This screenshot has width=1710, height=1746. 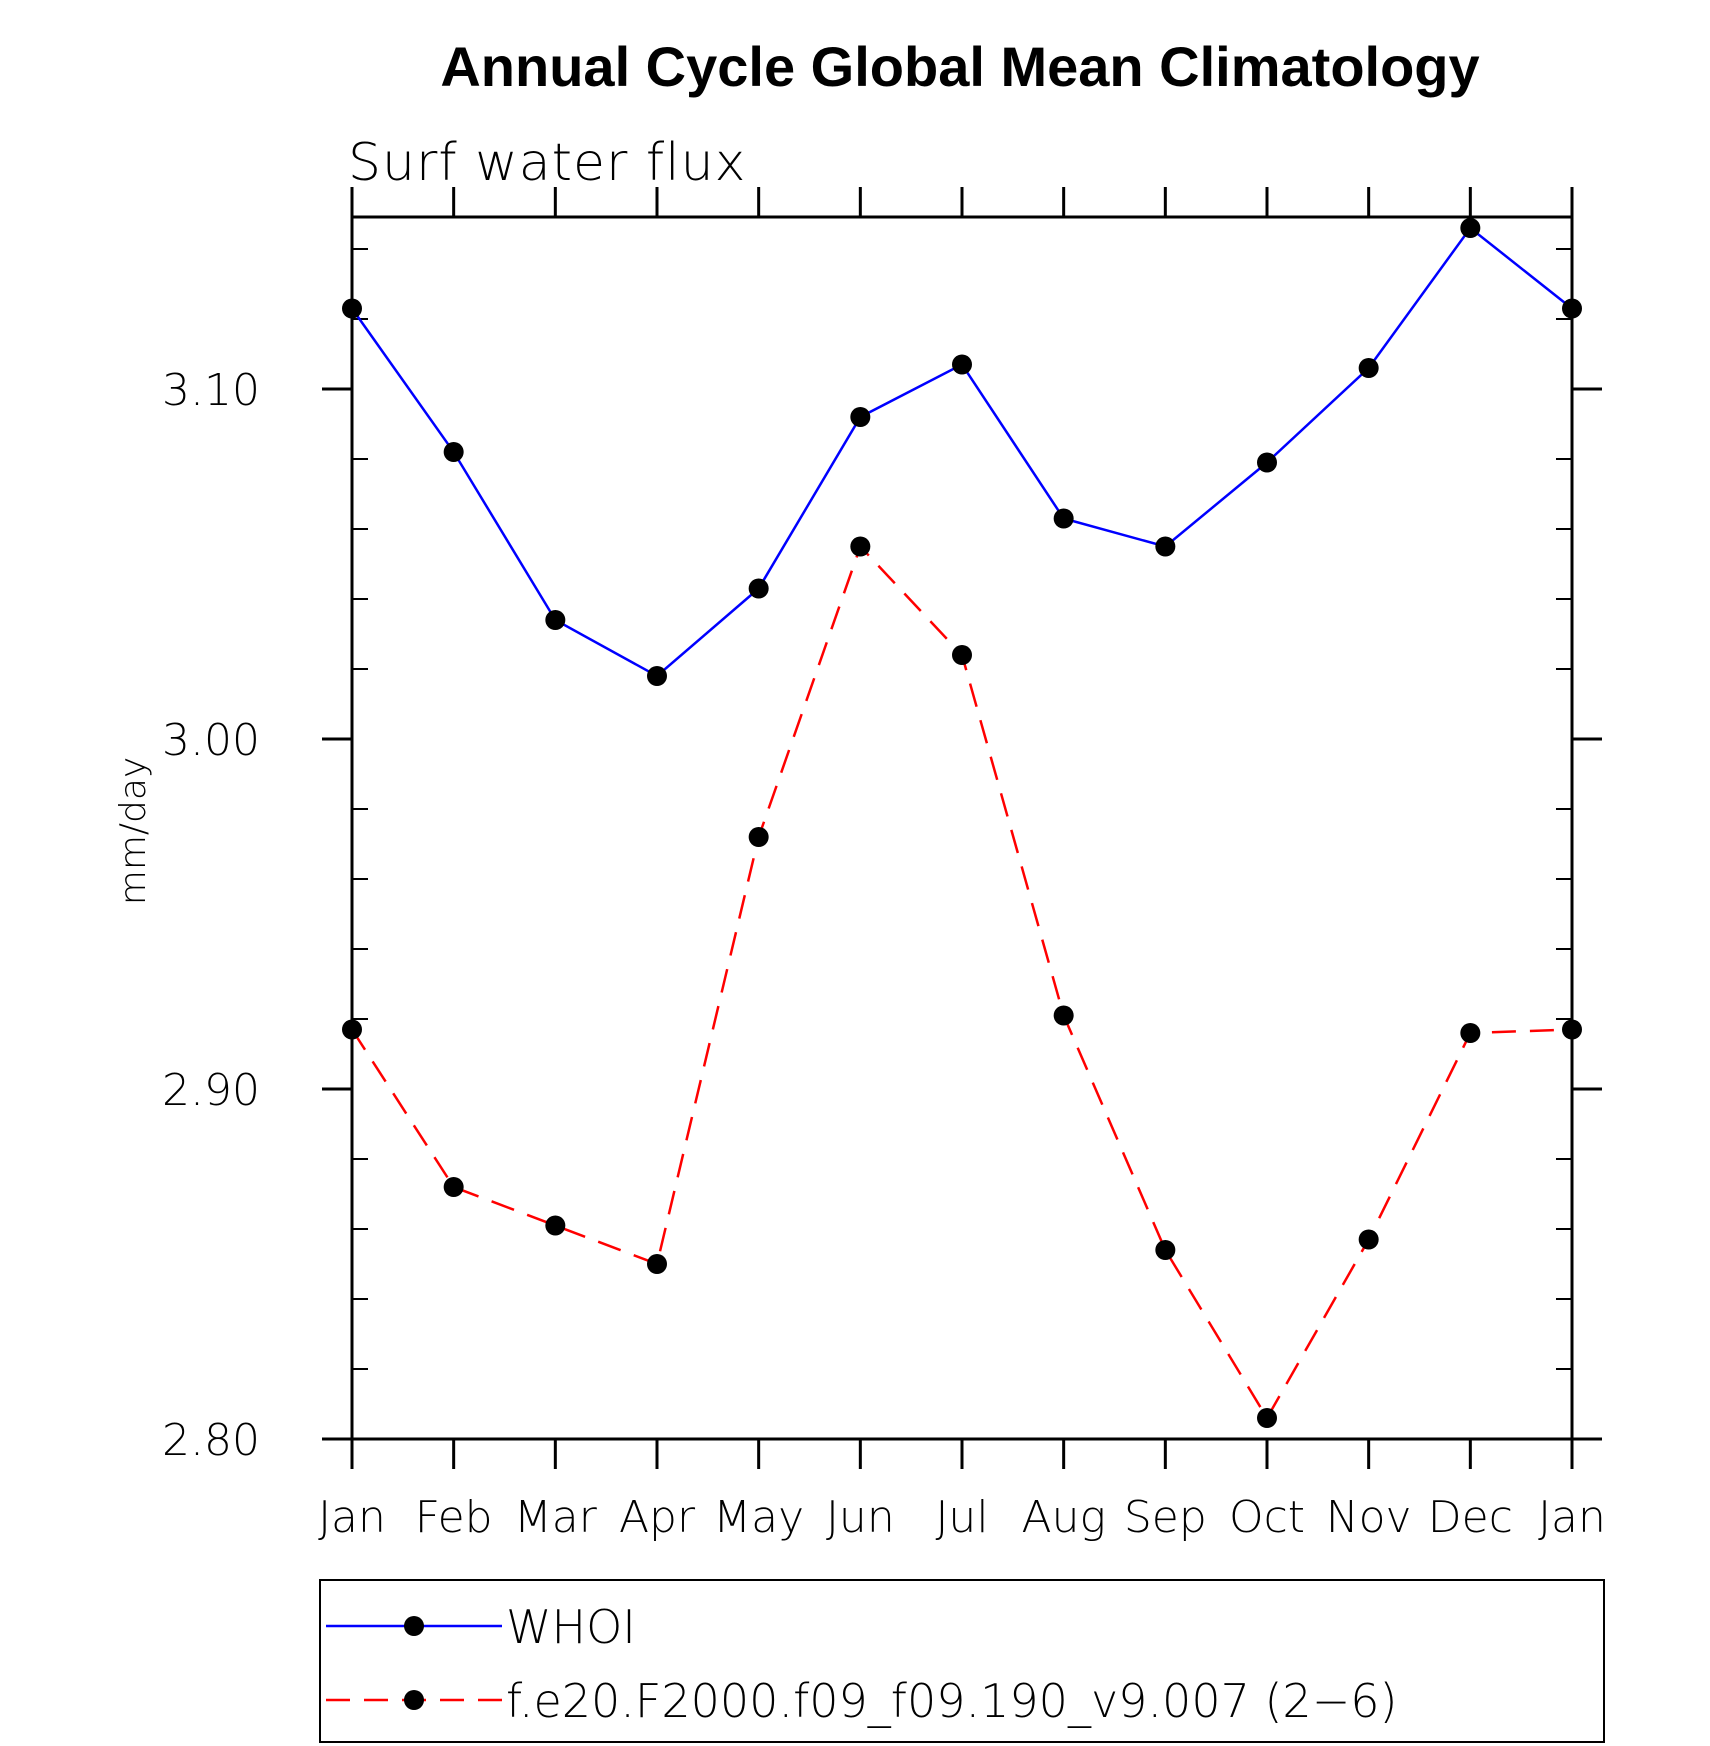 I want to click on y-tick-label: 3.10, so click(x=211, y=390).